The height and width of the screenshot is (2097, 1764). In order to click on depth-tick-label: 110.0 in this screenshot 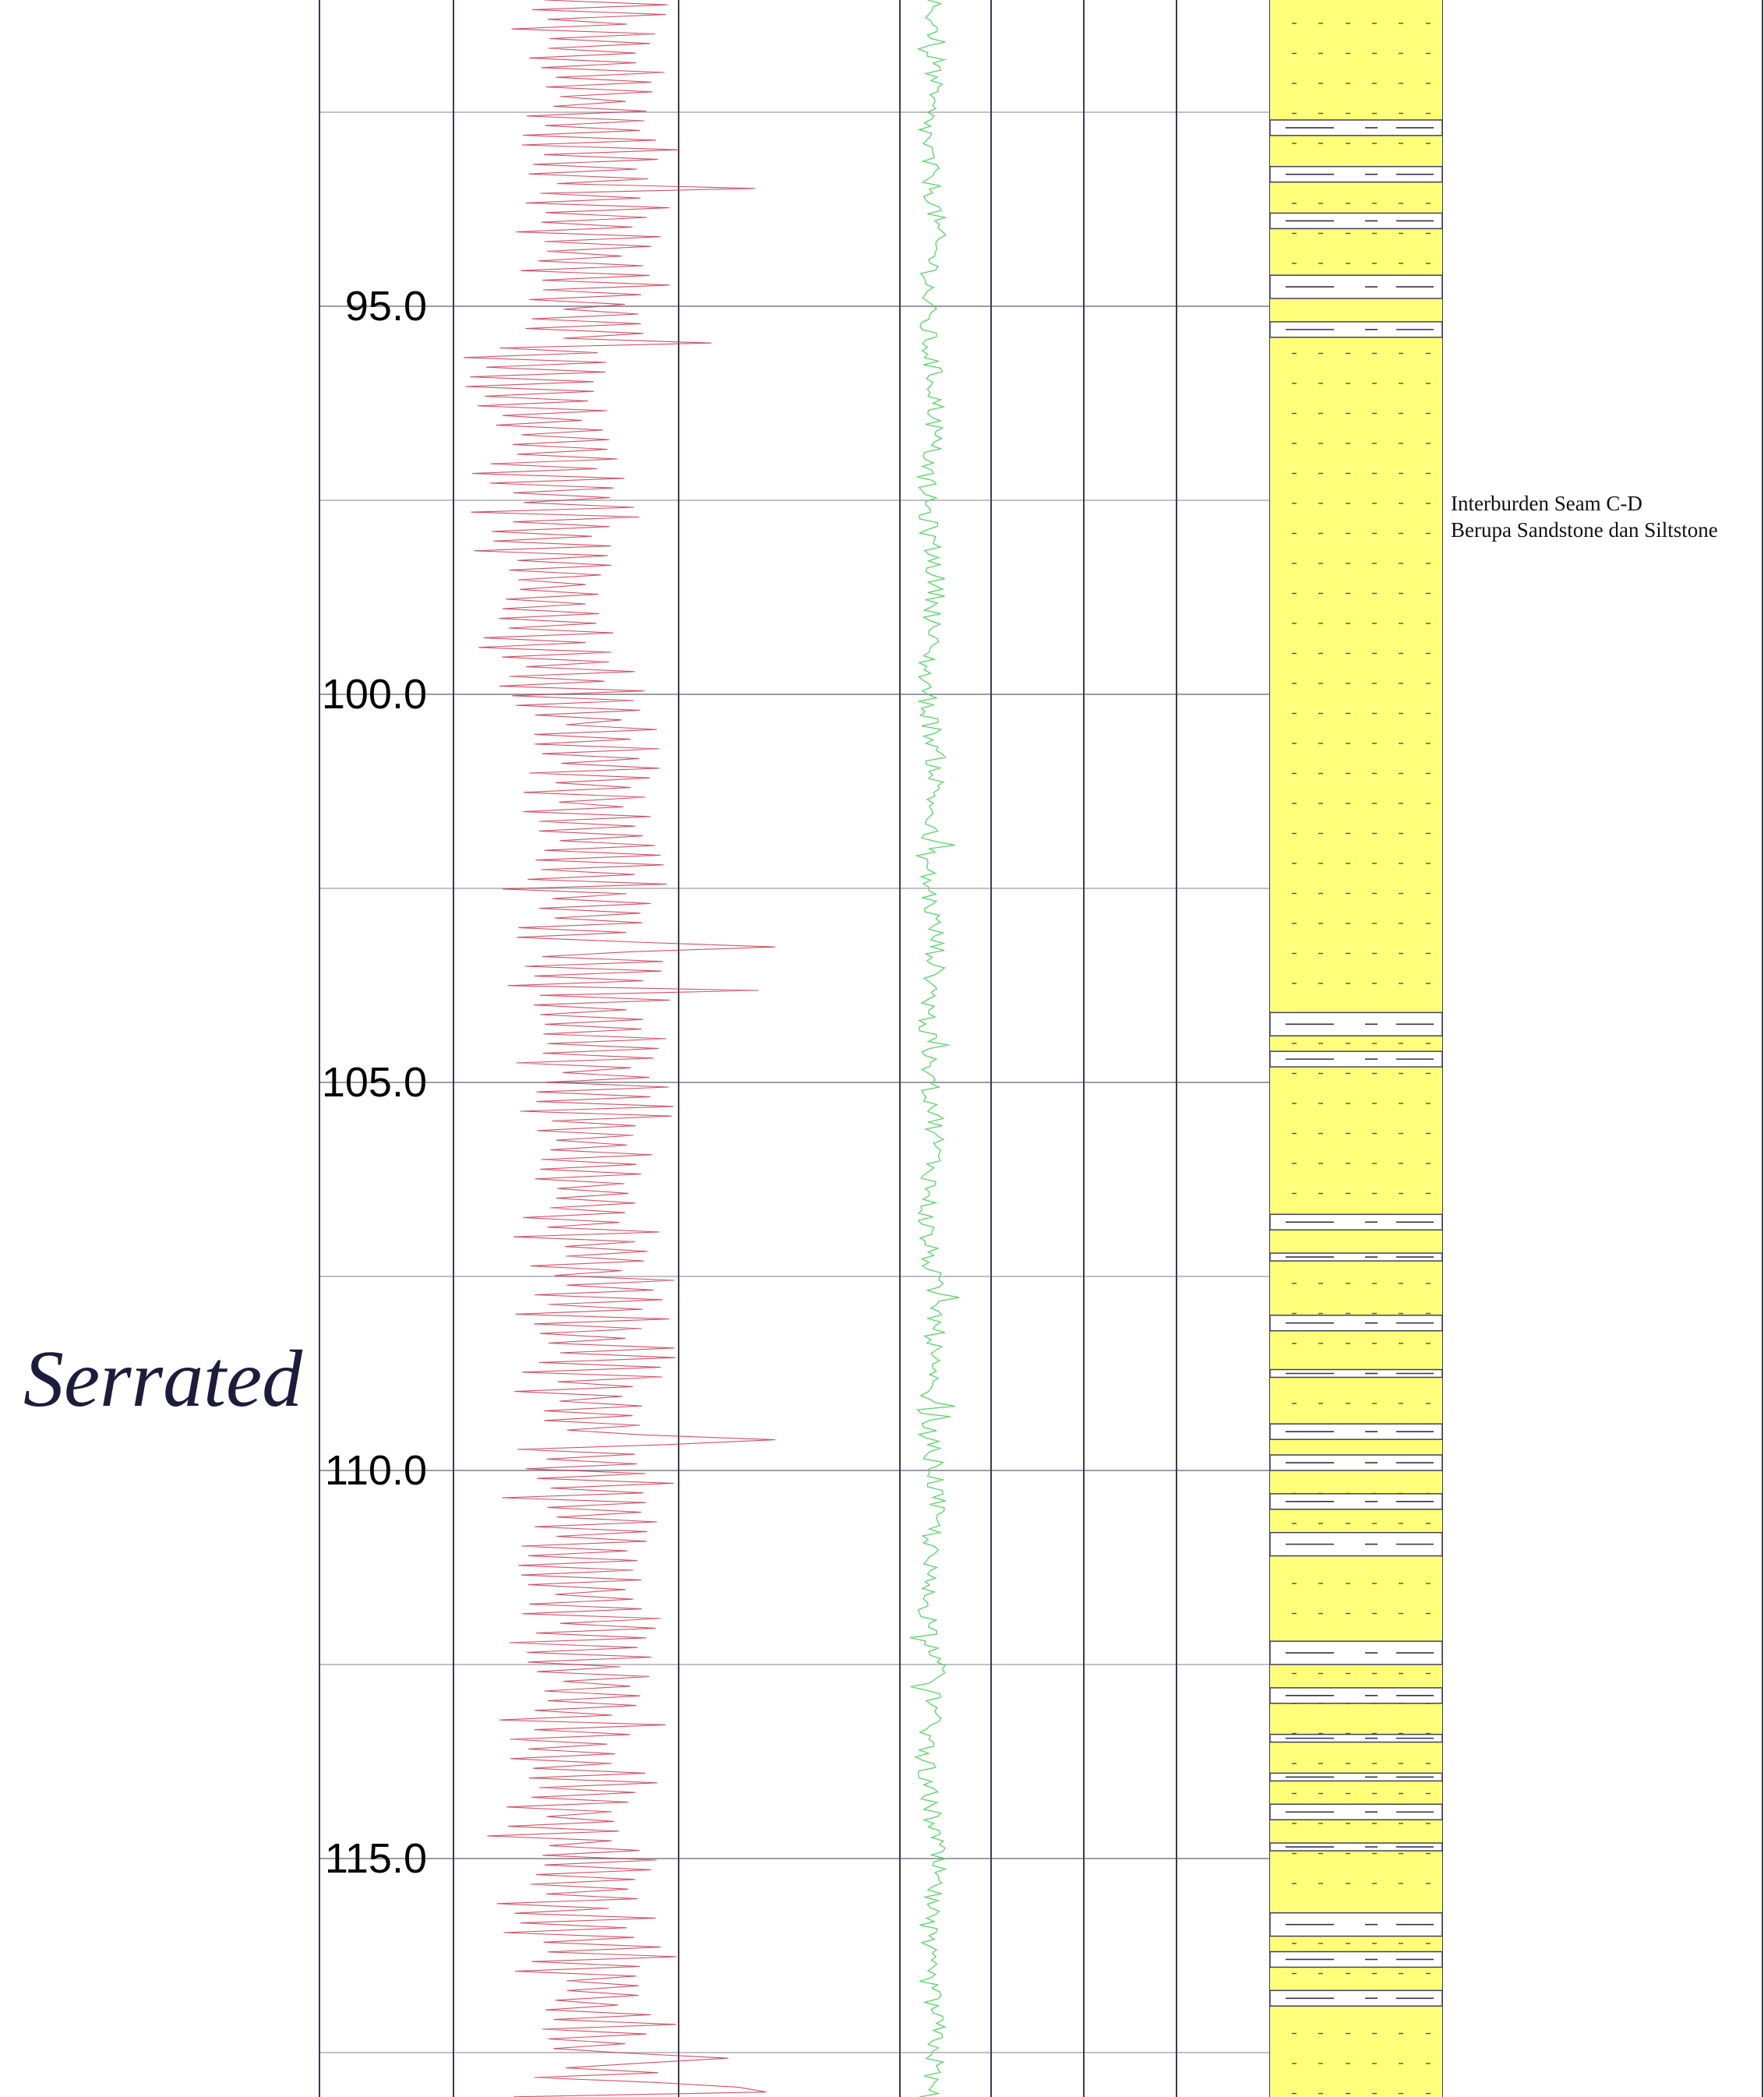, I will do `click(376, 1470)`.